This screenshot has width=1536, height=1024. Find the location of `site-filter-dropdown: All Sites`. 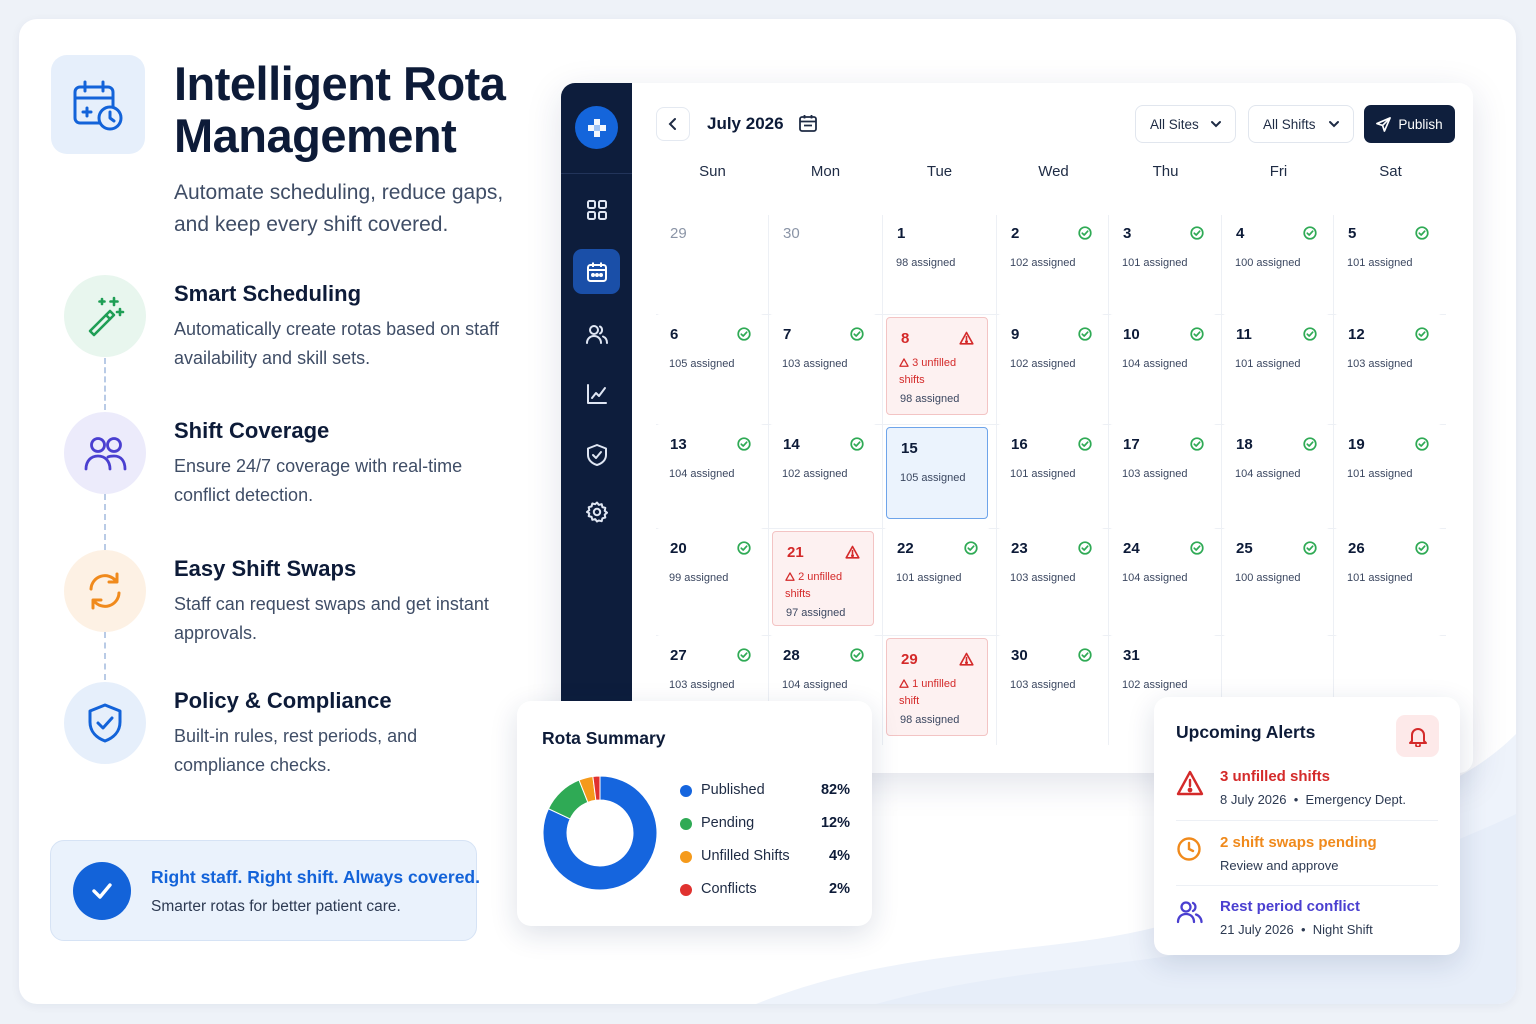

site-filter-dropdown: All Sites is located at coordinates (1185, 124).